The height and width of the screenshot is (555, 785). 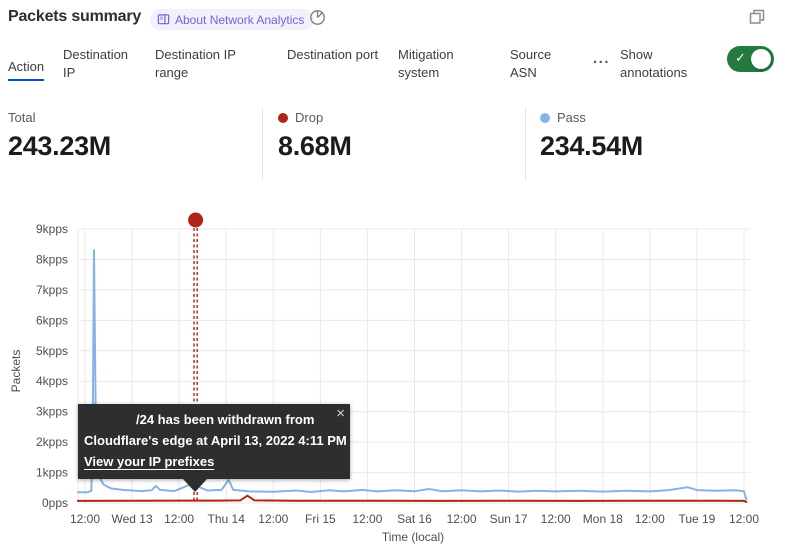 I want to click on y-tick-label: 2kpps, so click(x=52, y=442).